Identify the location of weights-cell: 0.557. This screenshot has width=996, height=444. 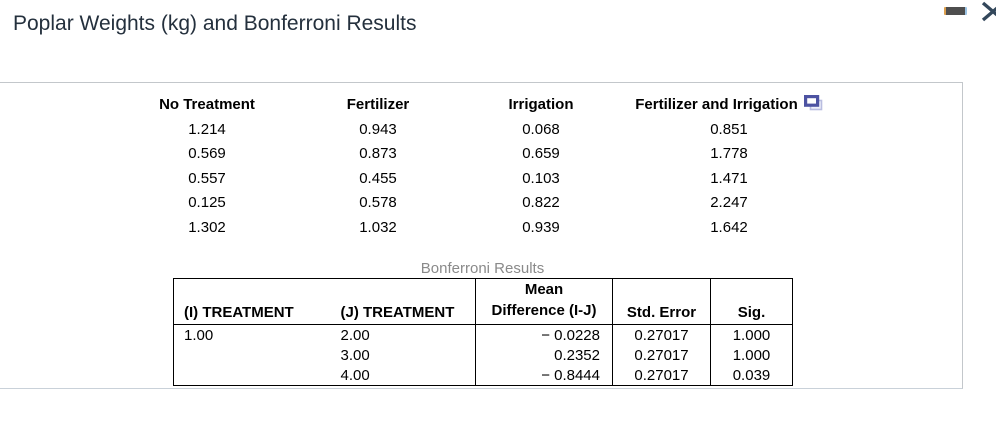
(207, 178).